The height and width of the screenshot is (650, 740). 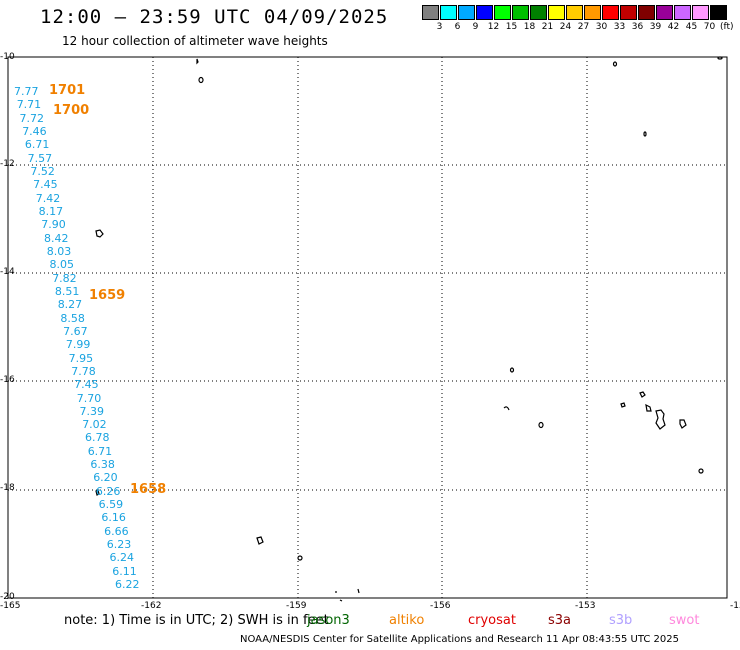 I want to click on scale-label: 33, so click(x=619, y=27).